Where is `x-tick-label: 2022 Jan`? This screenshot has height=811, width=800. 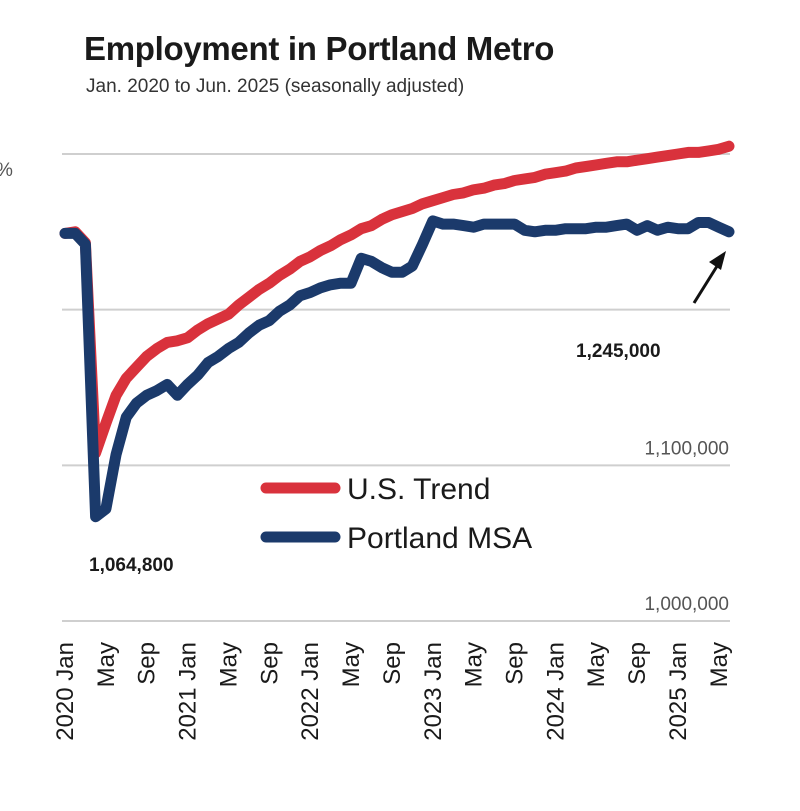 x-tick-label: 2022 Jan is located at coordinates (310, 691).